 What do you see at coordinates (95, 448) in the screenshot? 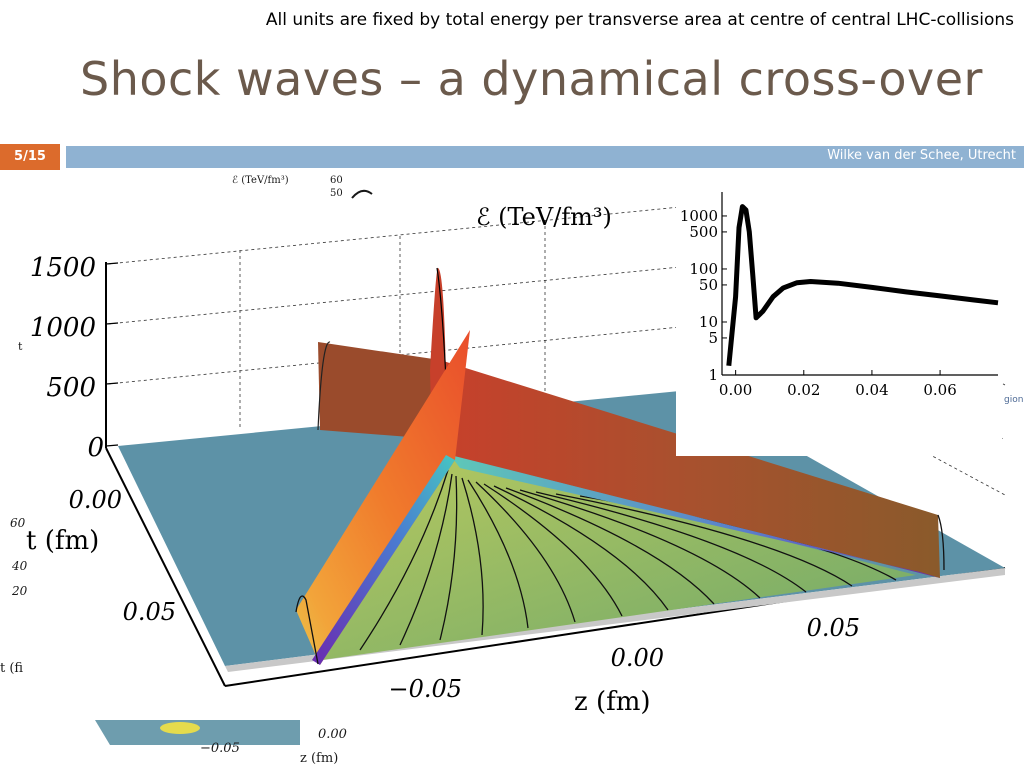
I see `z-tick-0: 0` at bounding box center [95, 448].